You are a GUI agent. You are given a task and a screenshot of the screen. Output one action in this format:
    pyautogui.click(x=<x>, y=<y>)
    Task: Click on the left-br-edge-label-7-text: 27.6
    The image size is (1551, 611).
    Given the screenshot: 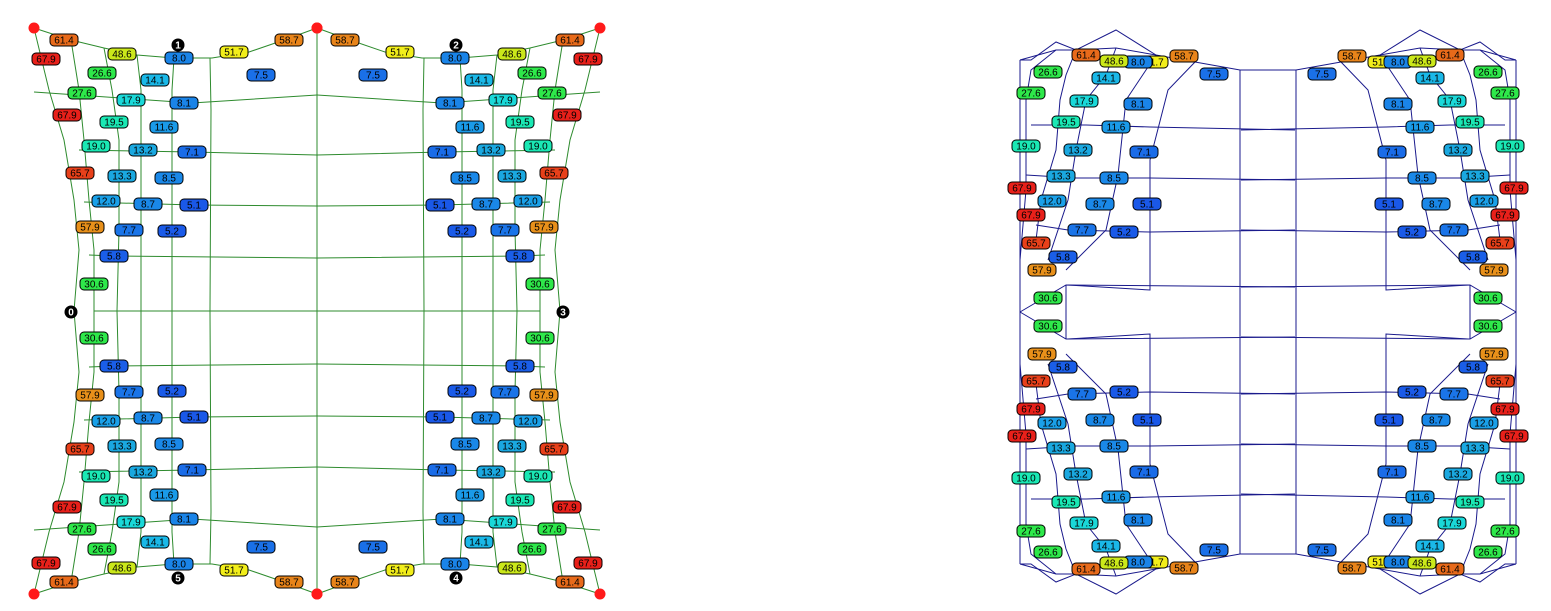 What is the action you would take?
    pyautogui.click(x=552, y=530)
    